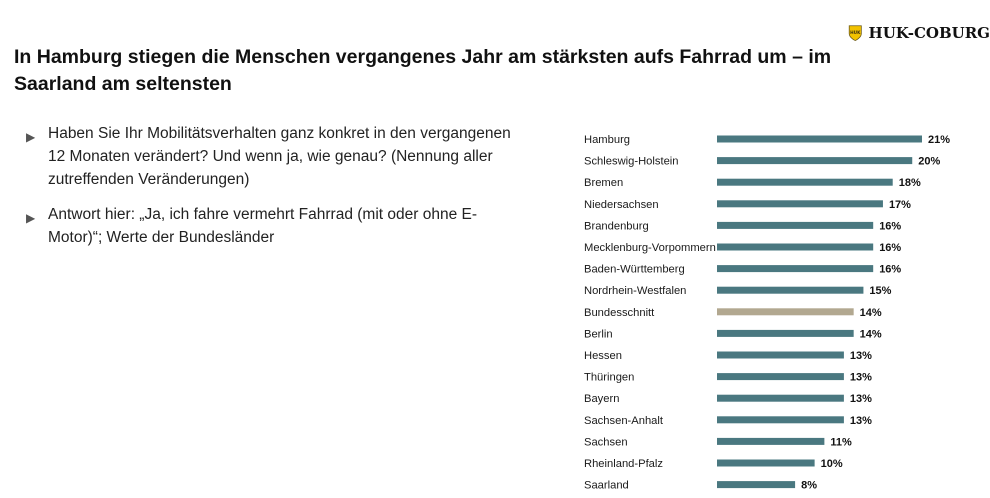  I want to click on value-label: 21%, so click(939, 140).